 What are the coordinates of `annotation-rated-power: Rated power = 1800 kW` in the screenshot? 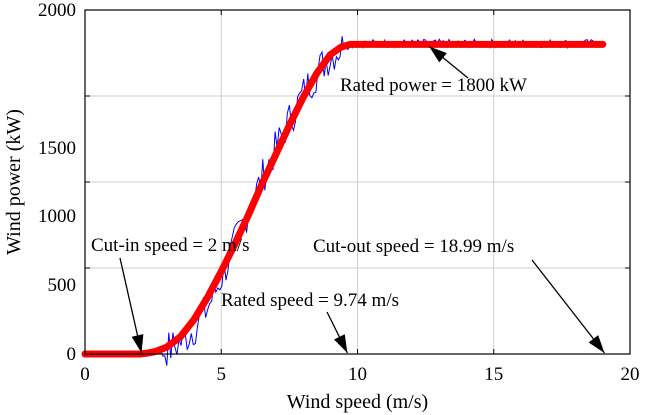 It's located at (433, 85).